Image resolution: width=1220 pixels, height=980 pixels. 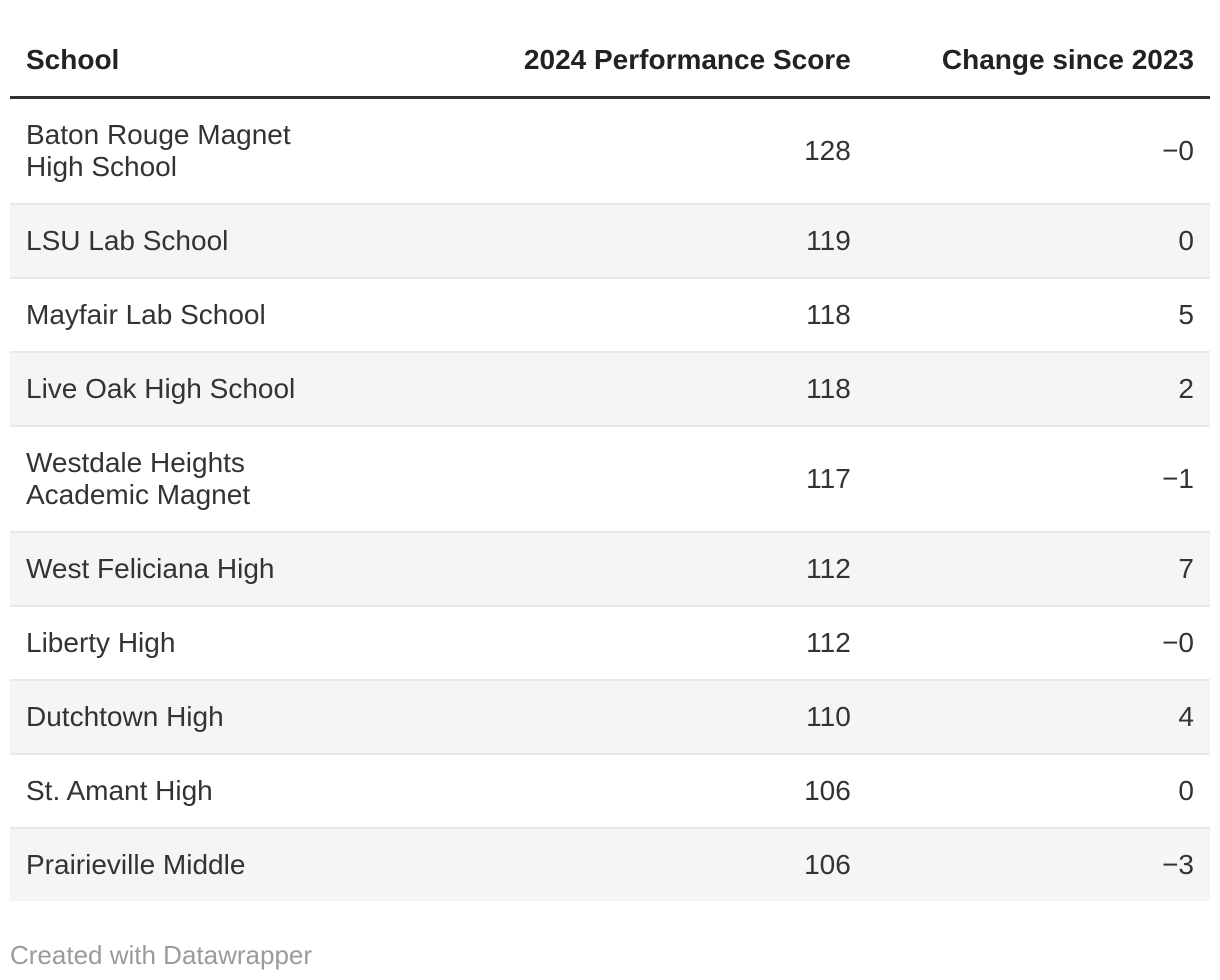 I want to click on table-row: Liberty High 112 −0, so click(x=610, y=643).